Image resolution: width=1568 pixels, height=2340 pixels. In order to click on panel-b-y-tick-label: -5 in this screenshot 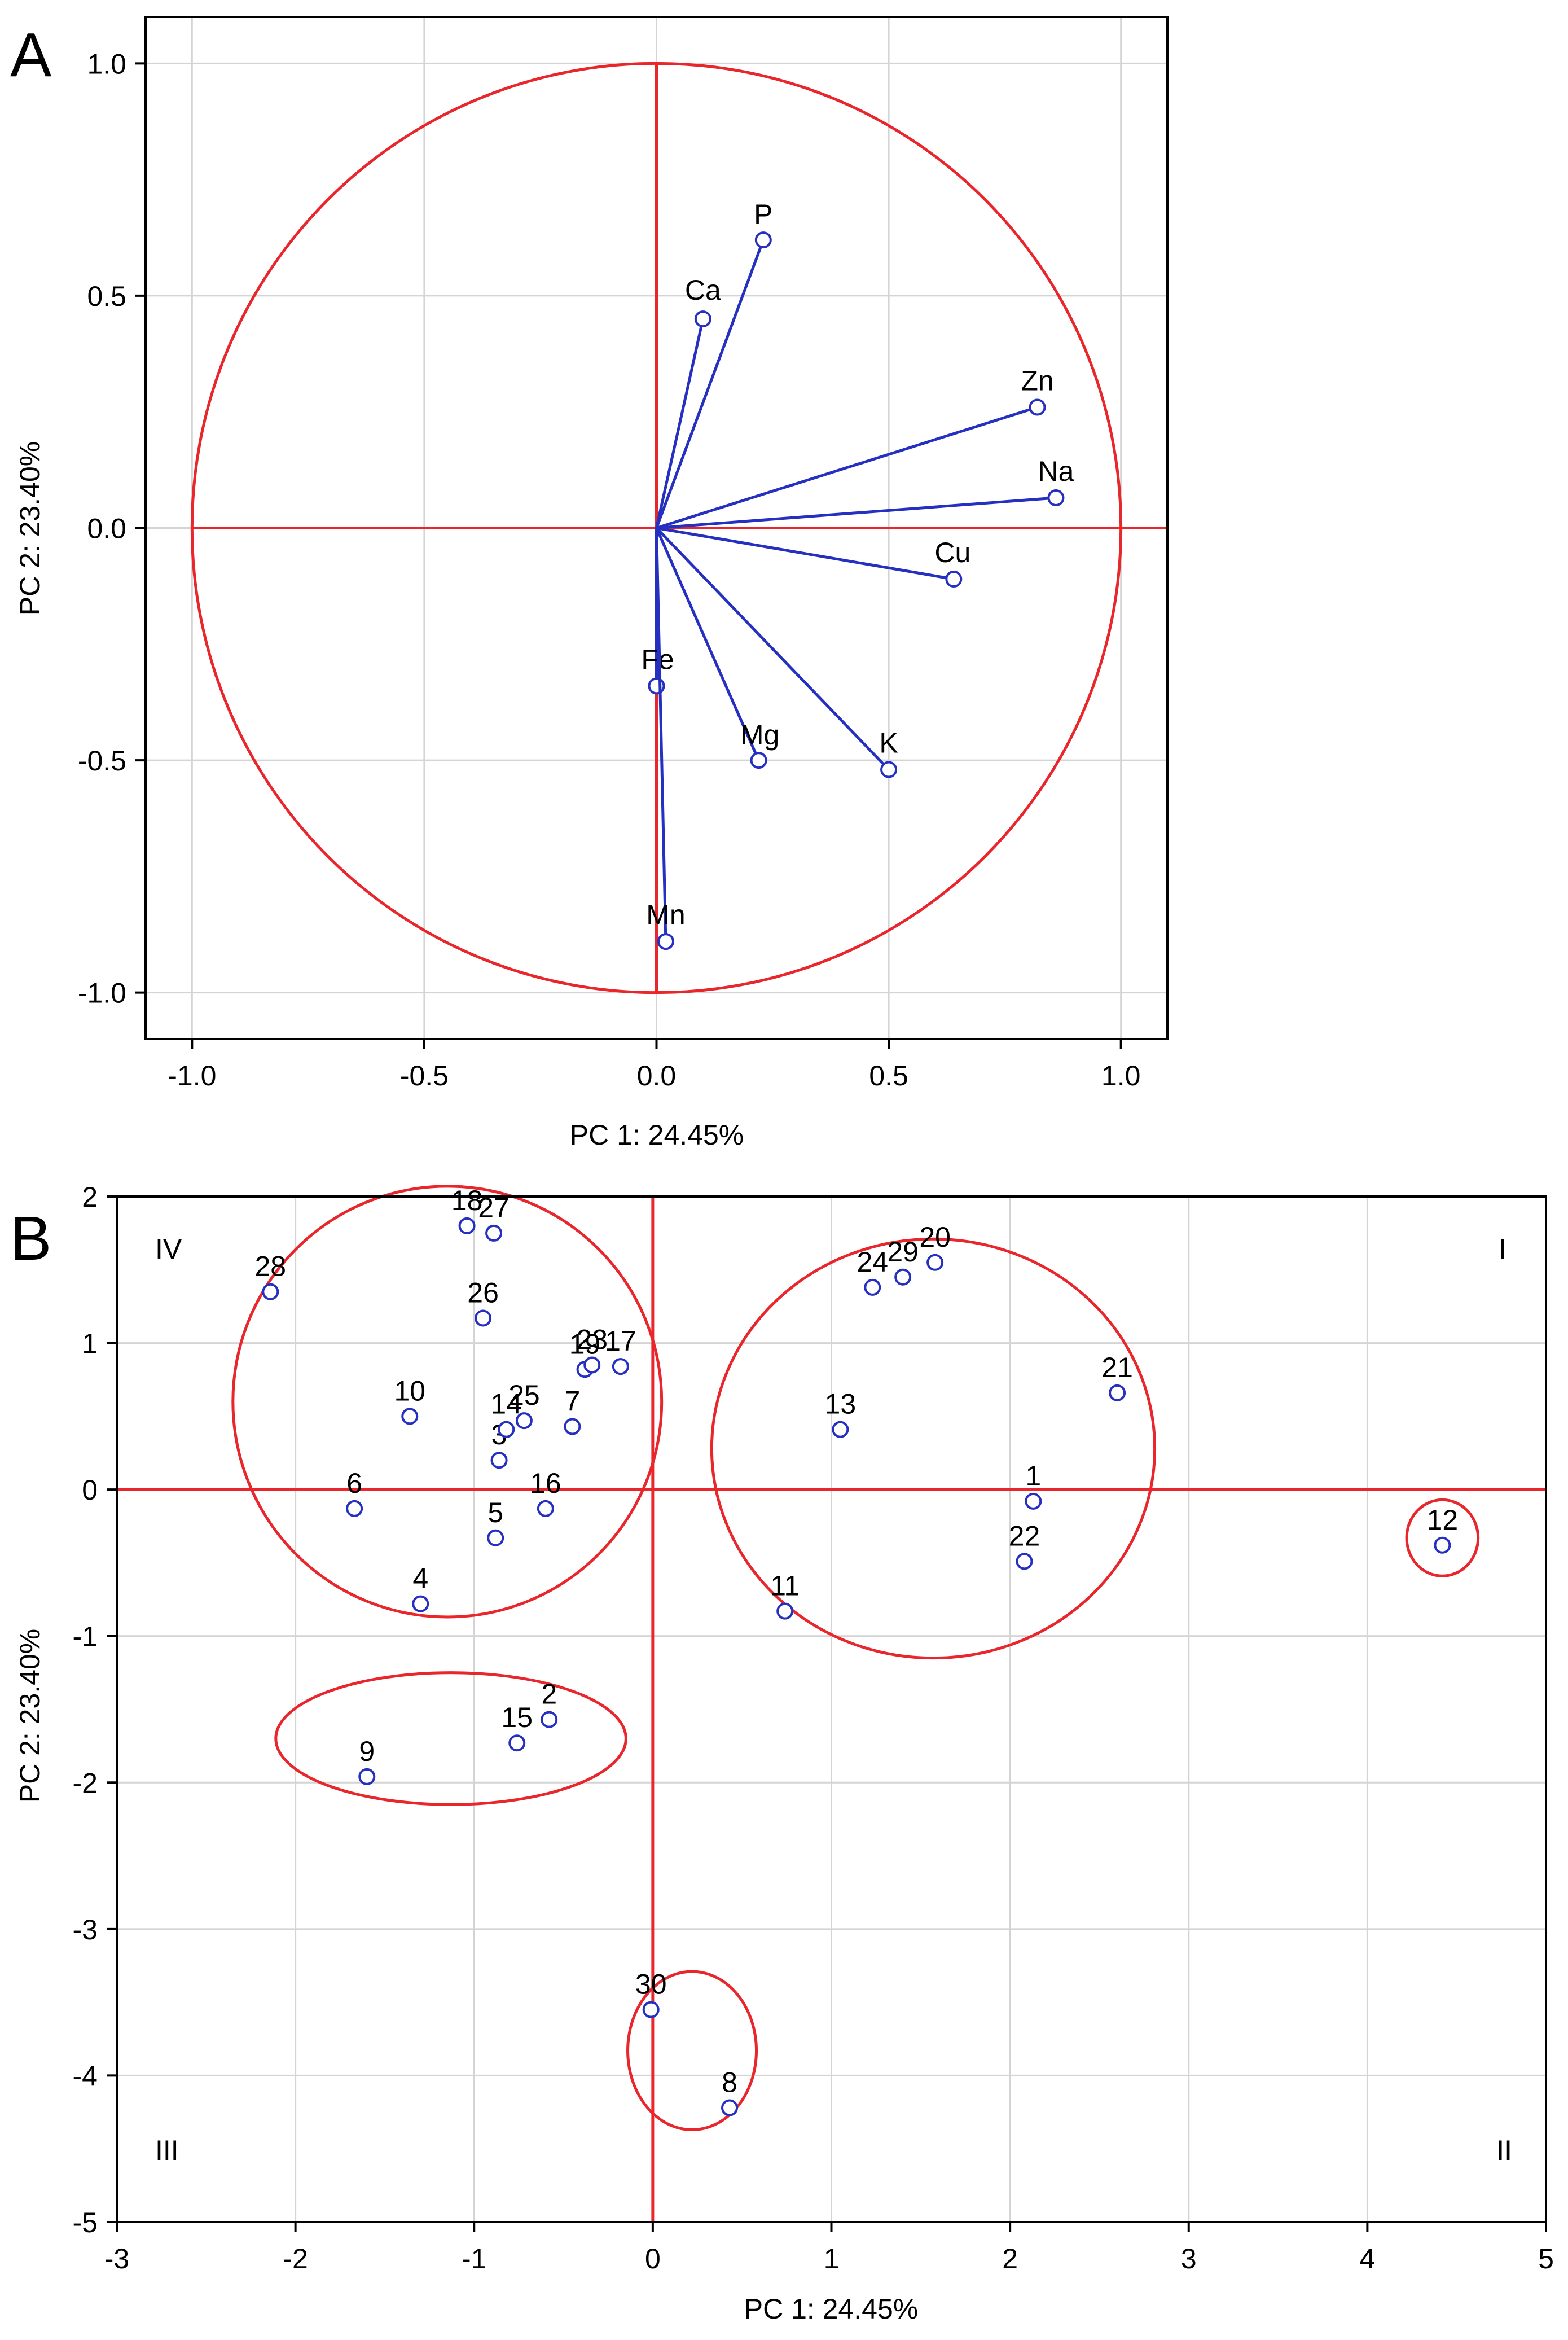, I will do `click(85, 2222)`.